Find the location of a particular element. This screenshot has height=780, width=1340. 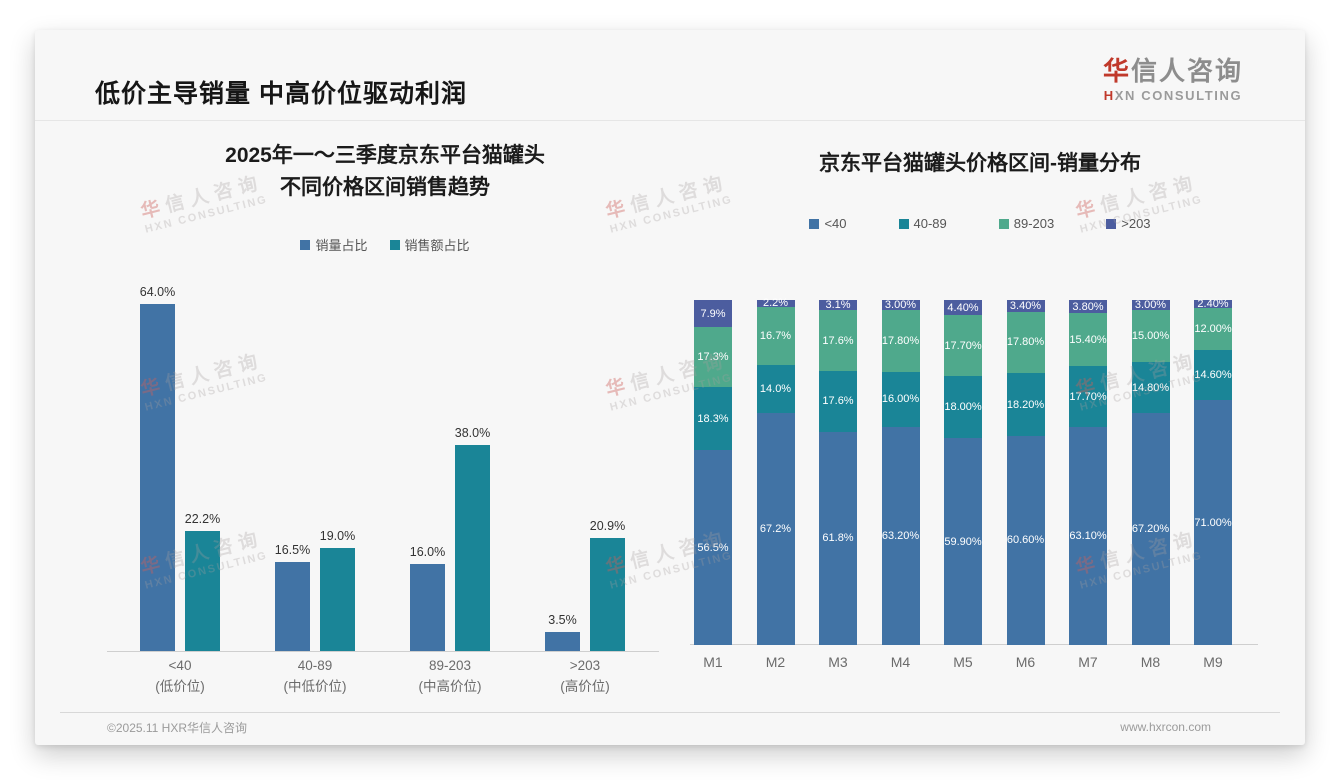

bar-segment-40-89: 17.6% is located at coordinates (838, 401).